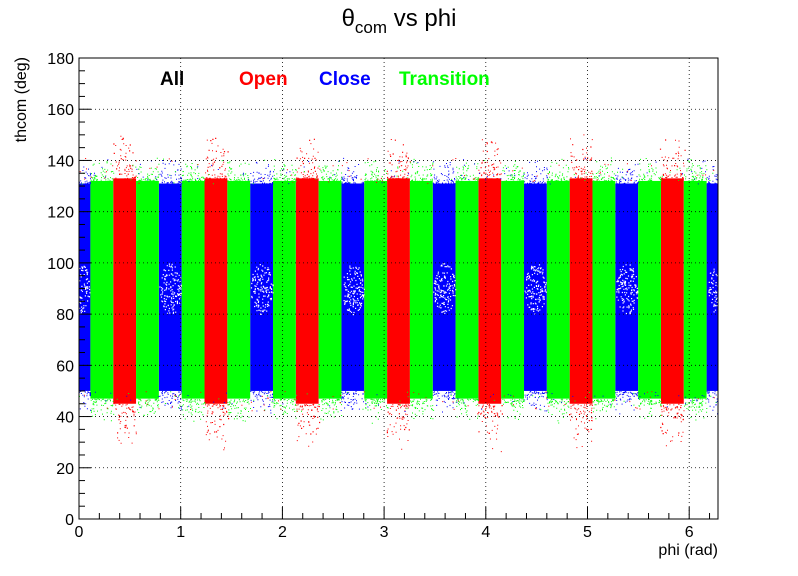  What do you see at coordinates (348, 18) in the screenshot?
I see `title-theta: θ` at bounding box center [348, 18].